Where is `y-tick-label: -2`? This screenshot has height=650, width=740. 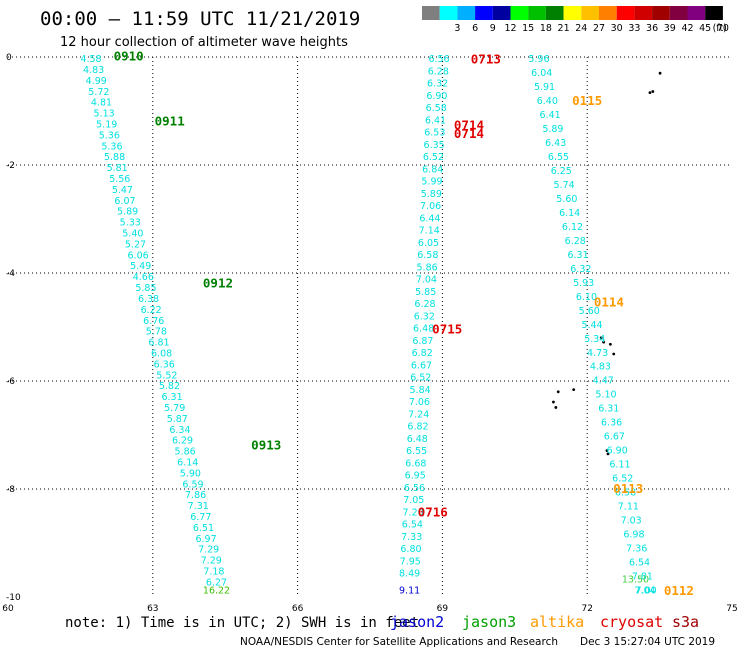 y-tick-label: -2 is located at coordinates (10, 166).